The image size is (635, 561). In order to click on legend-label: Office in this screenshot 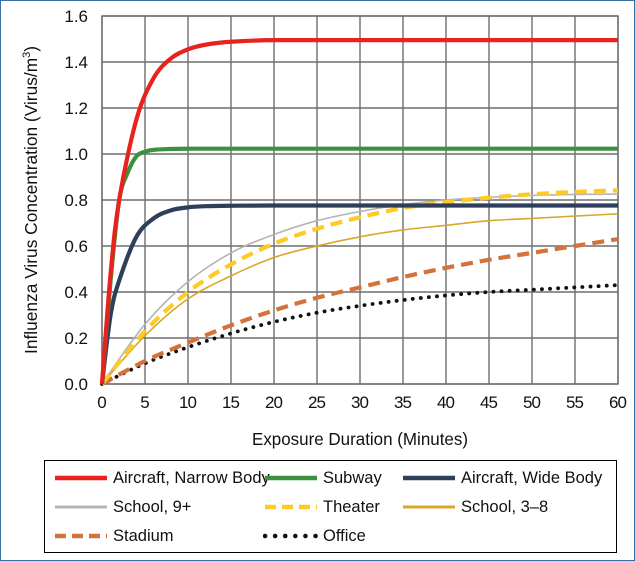, I will do `click(344, 535)`.